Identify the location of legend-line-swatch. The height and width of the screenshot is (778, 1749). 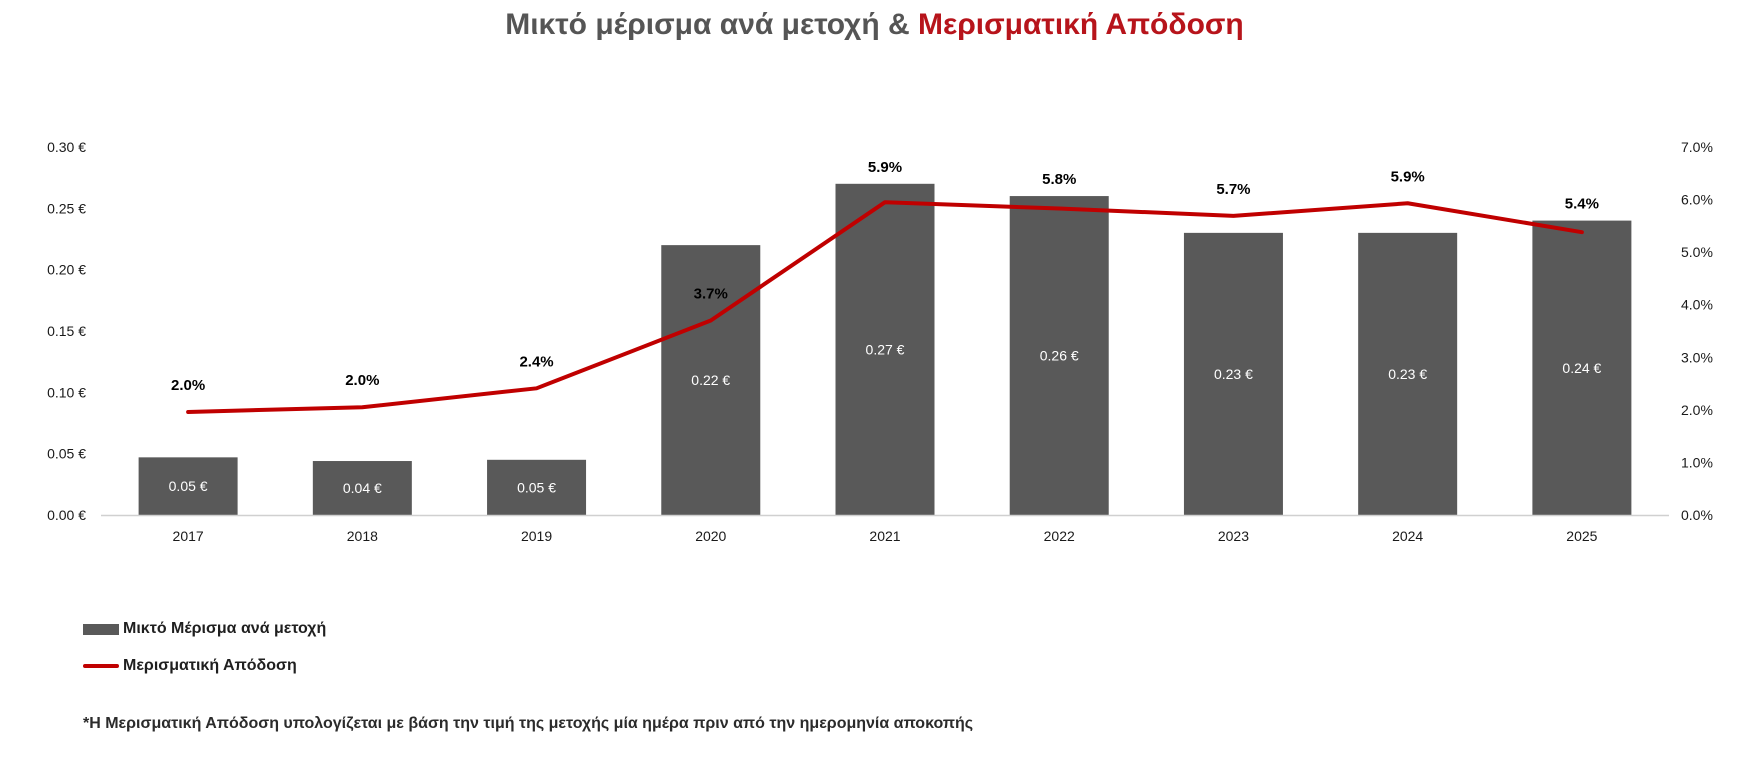
(101, 666).